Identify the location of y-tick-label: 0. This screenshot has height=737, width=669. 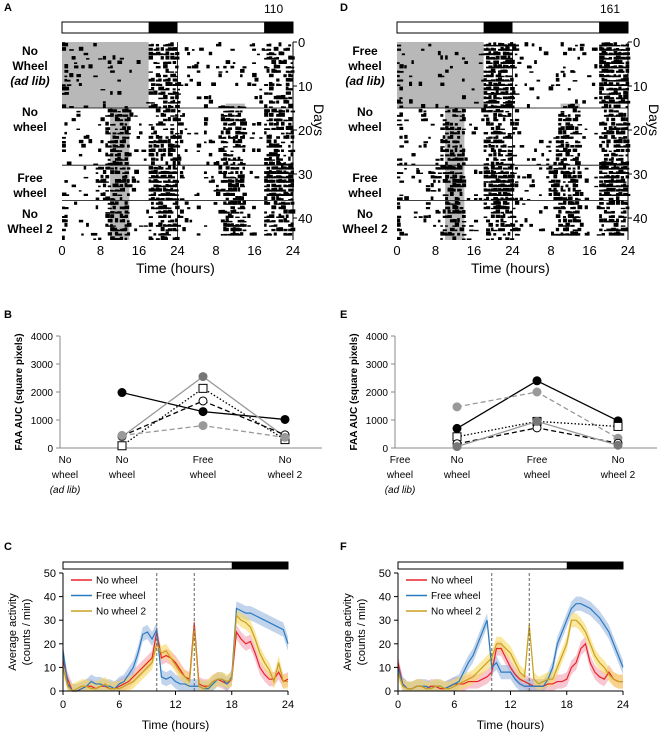
(385, 449).